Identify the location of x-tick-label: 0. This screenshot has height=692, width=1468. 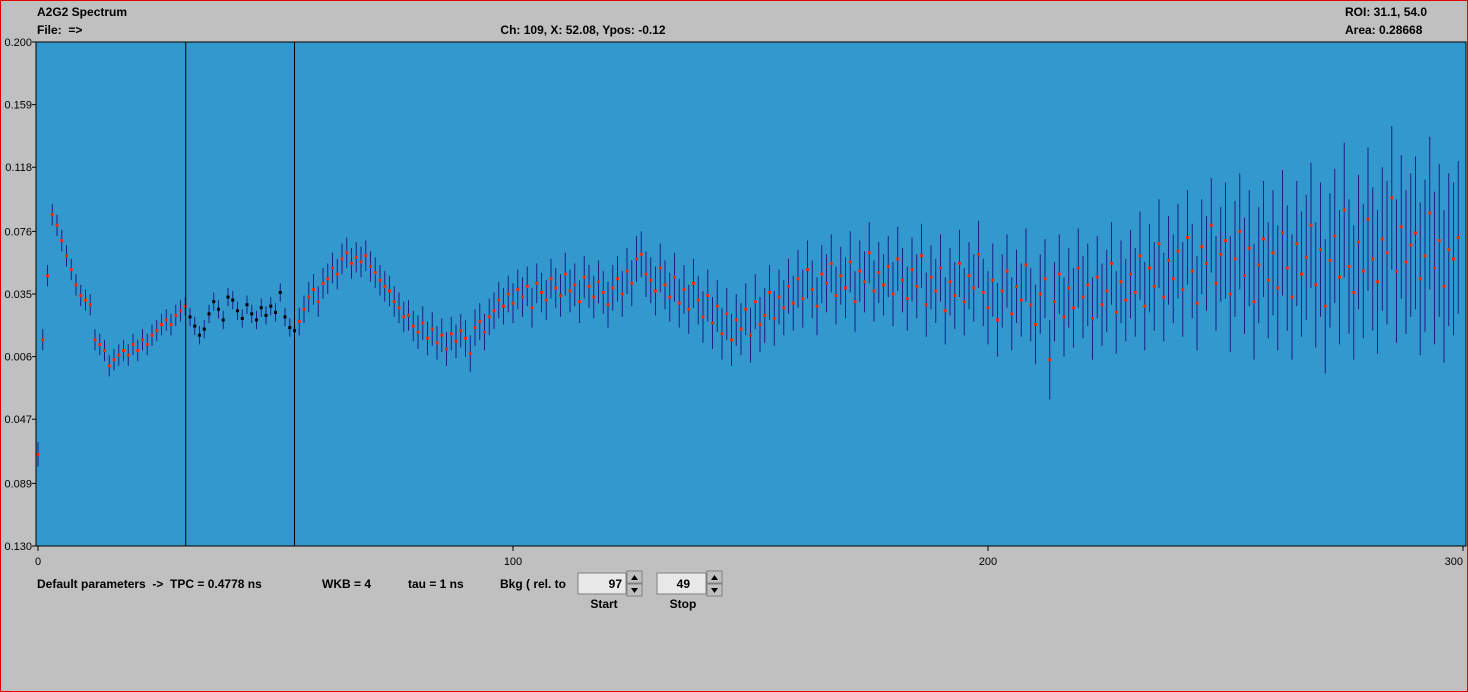
(38, 562).